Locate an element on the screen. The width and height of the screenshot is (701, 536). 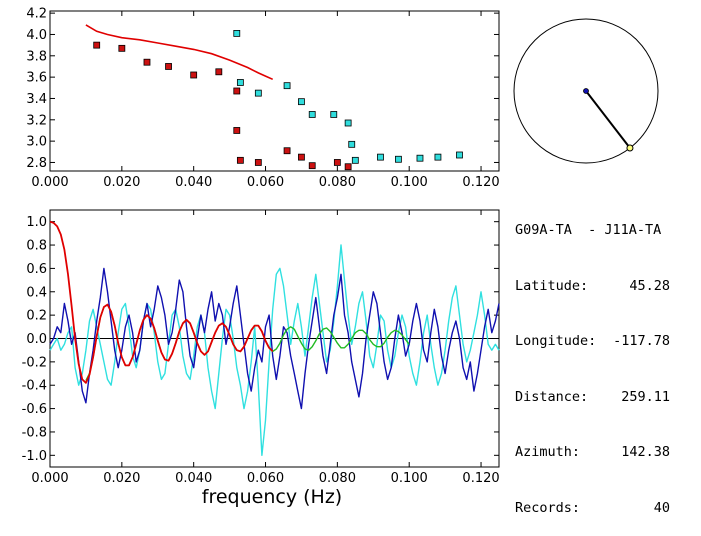
red-series-line is located at coordinates (161, 302).